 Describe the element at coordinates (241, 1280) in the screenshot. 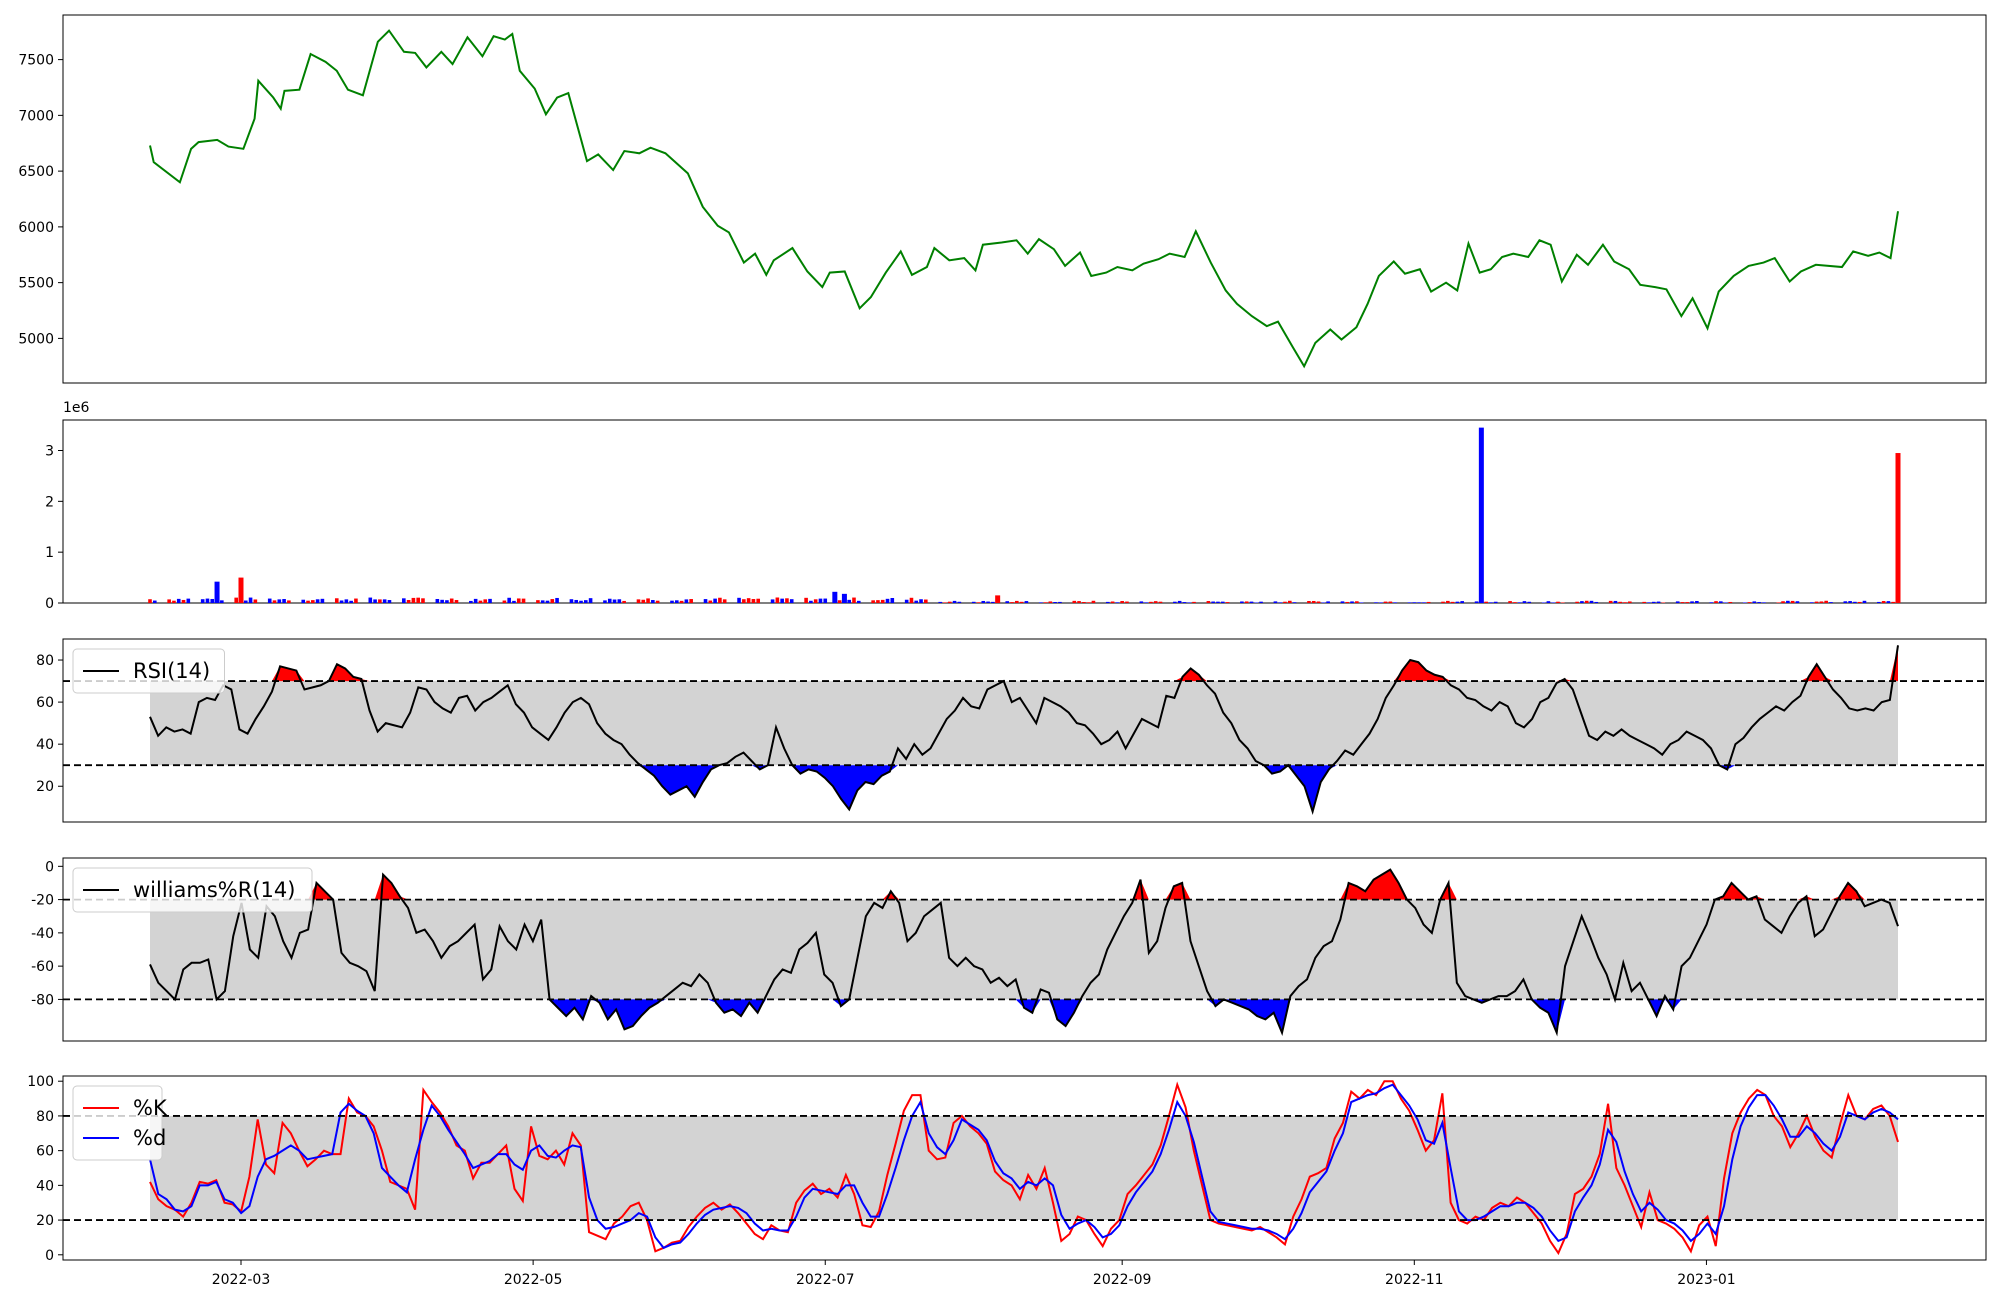

I see `x-tick-label: 2022-03` at that location.